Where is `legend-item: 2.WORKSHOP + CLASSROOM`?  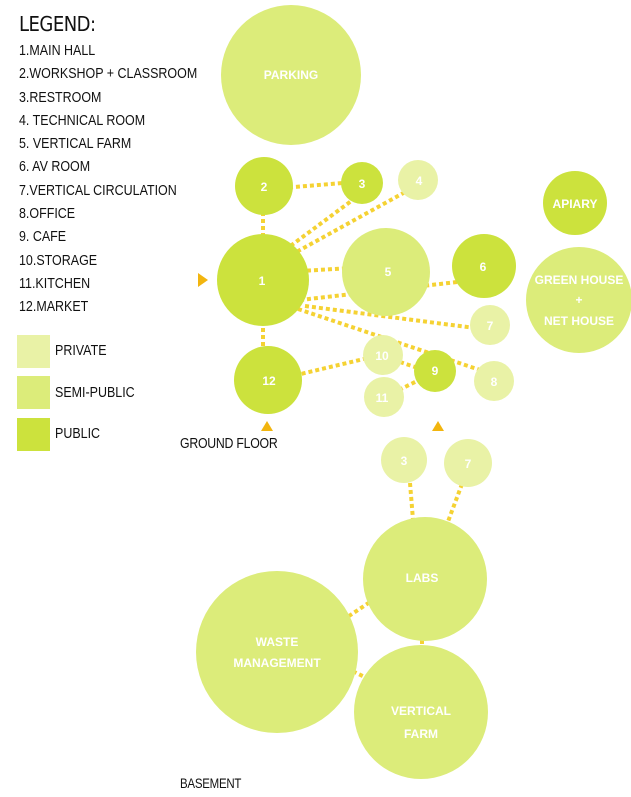 legend-item: 2.WORKSHOP + CLASSROOM is located at coordinates (108, 74).